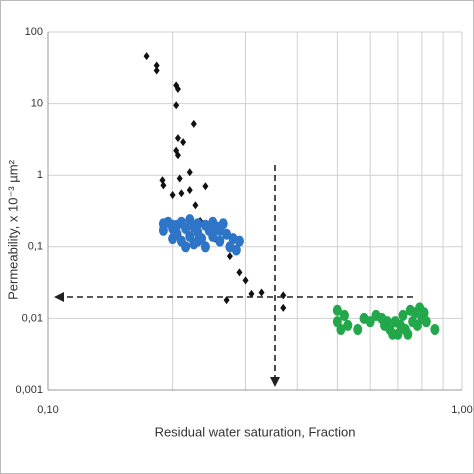 Image resolution: width=474 pixels, height=474 pixels. I want to click on x-tick-label: 1,00, so click(461, 410).